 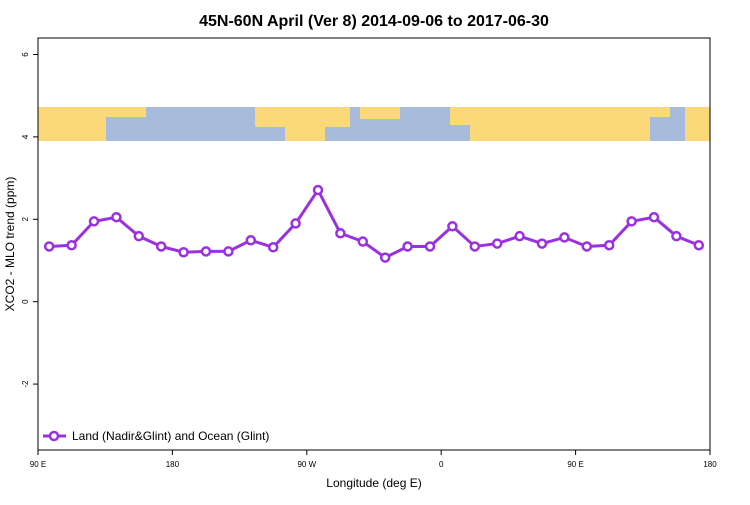 What do you see at coordinates (374, 223) in the screenshot?
I see `line` at bounding box center [374, 223].